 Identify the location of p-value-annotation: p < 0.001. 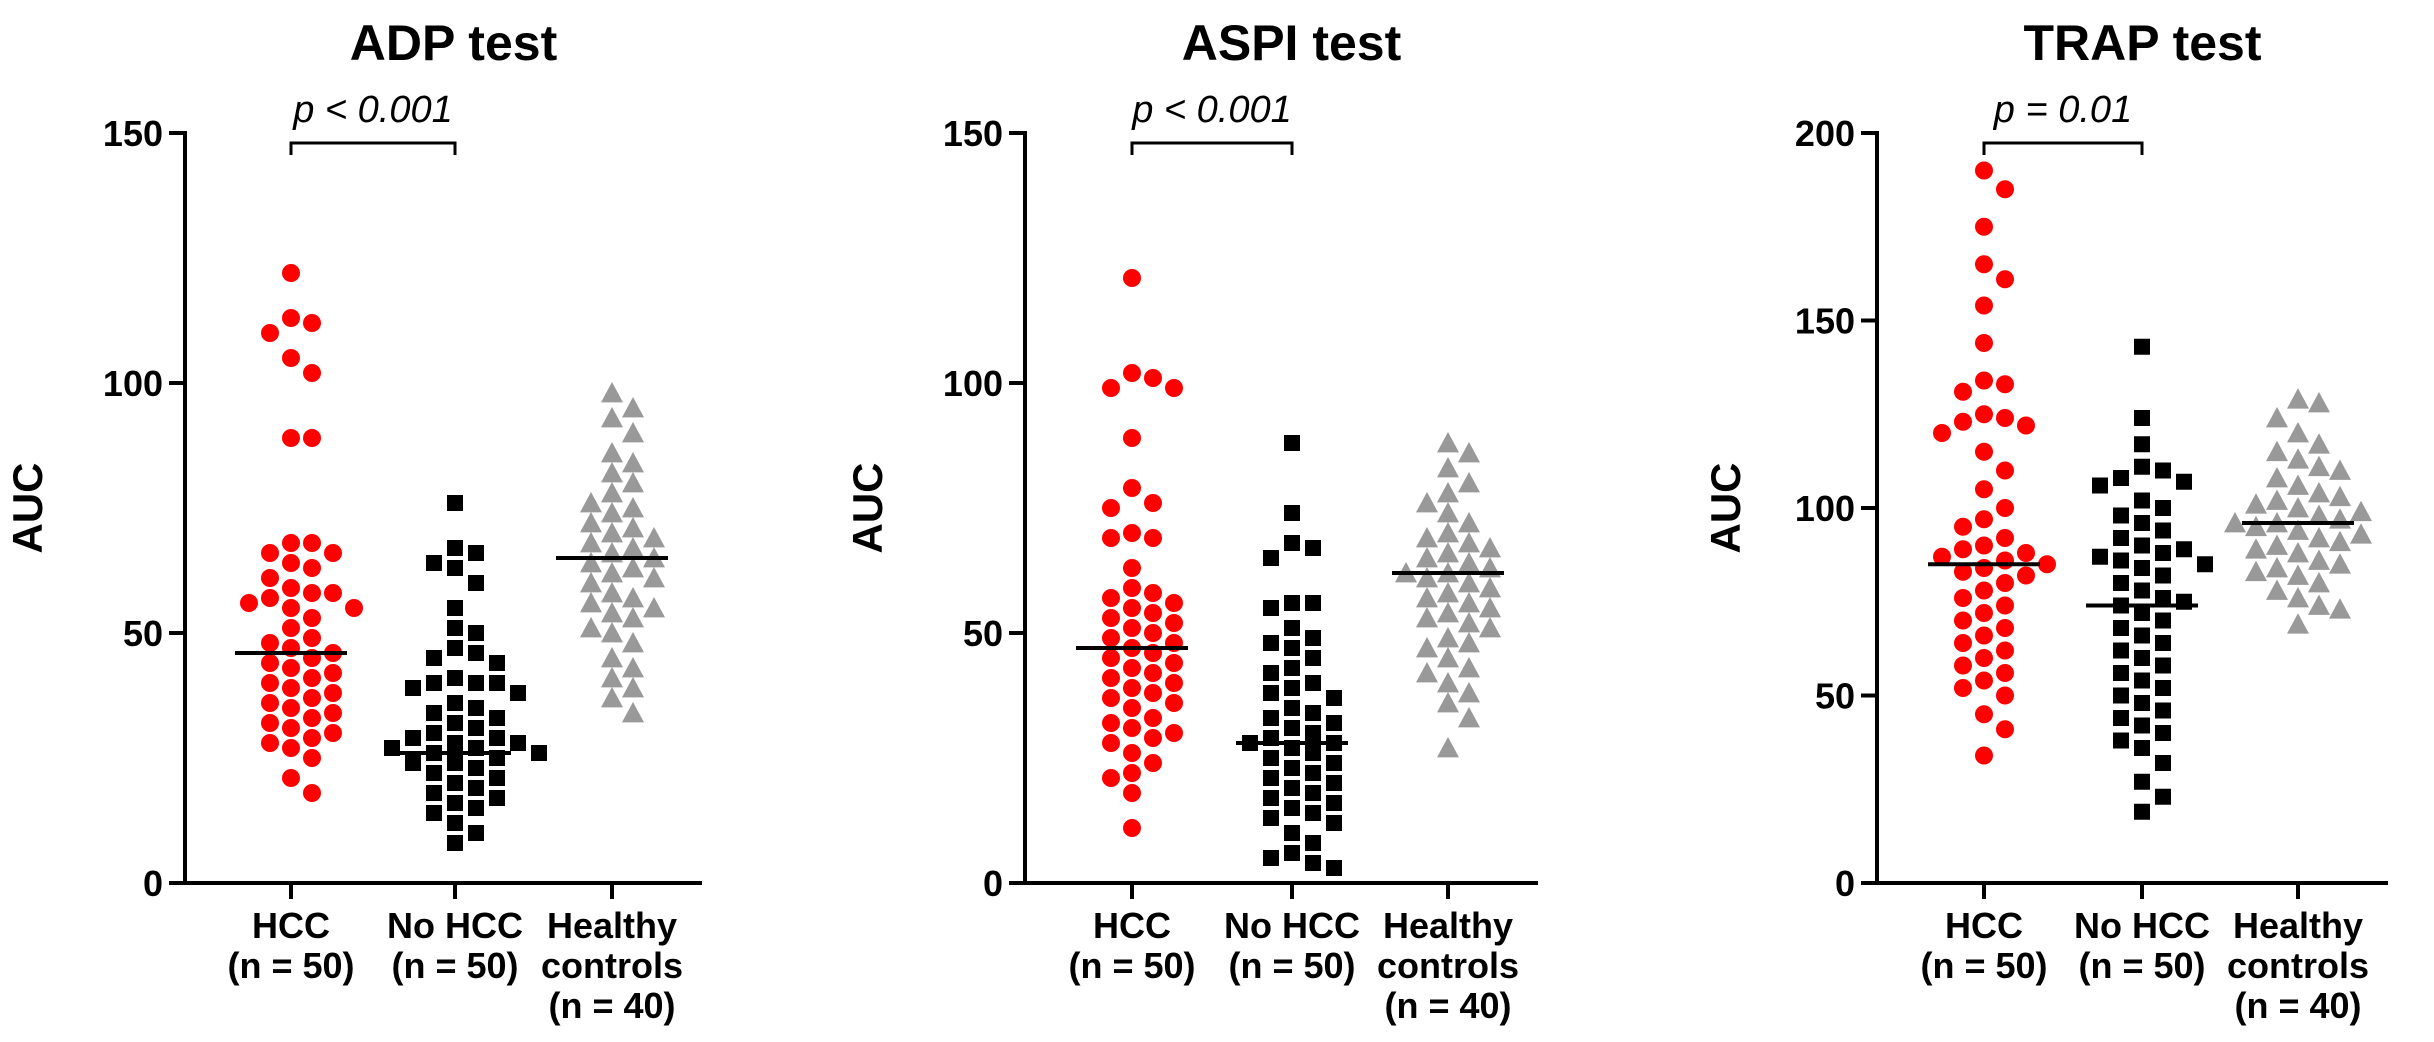
(372, 110).